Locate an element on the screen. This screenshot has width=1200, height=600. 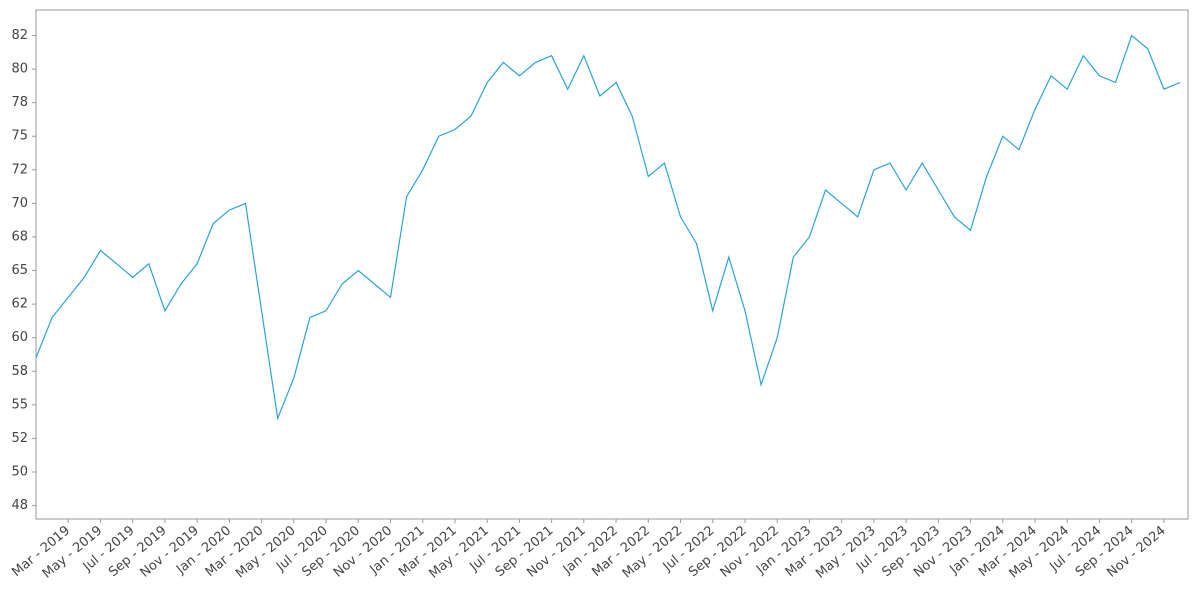
y-tick-label: 50 is located at coordinates (19, 471).